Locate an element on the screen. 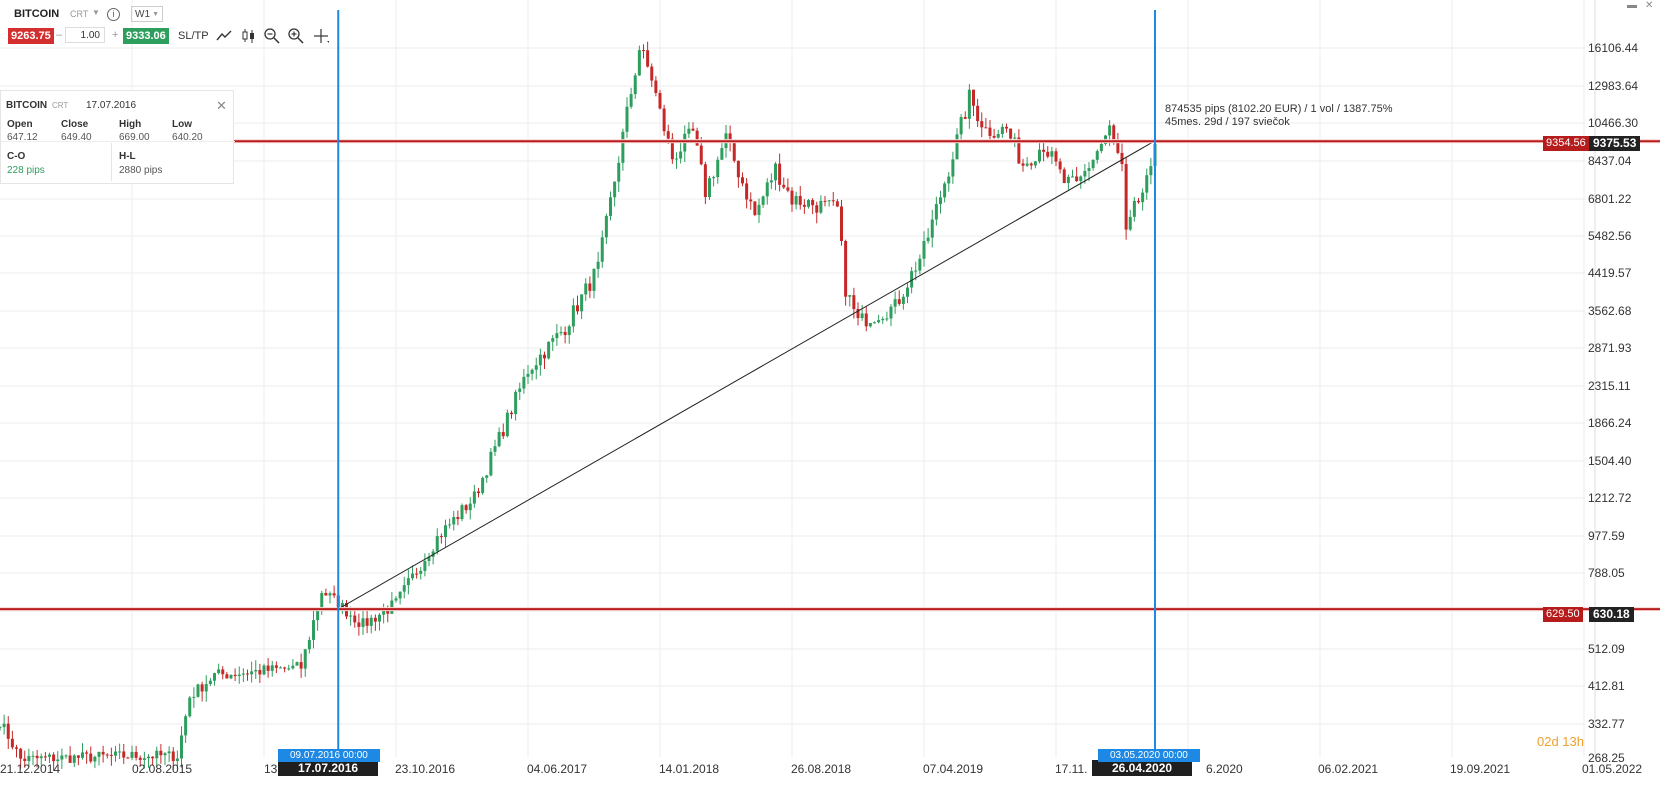 The height and width of the screenshot is (792, 1662). symbol-name: BITCOIN is located at coordinates (37, 14).